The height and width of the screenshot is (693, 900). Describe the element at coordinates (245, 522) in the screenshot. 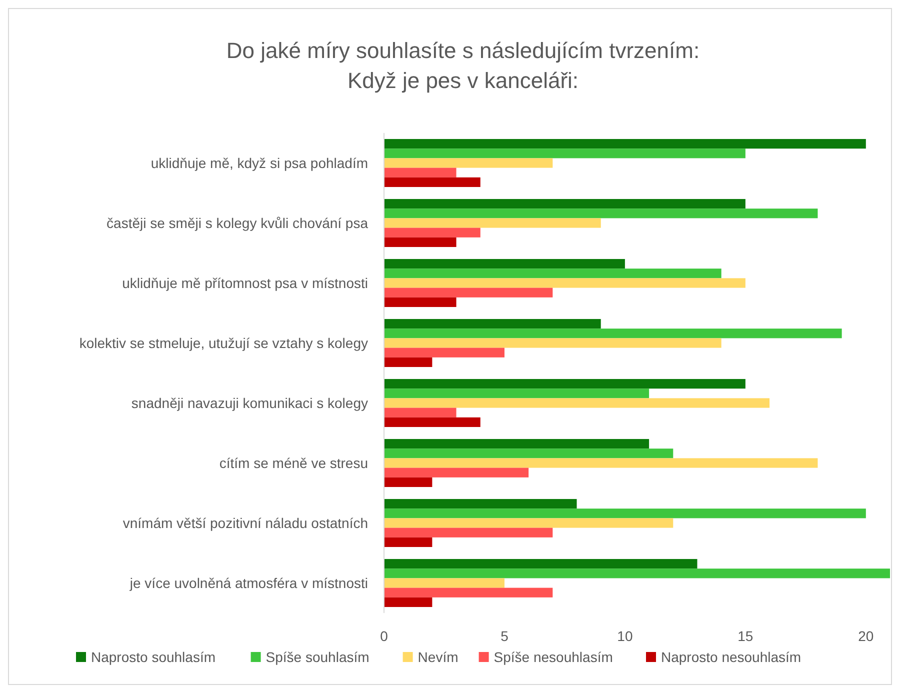

I see `y-tick-label: vnímám větší pozitivní náladu ostatních` at that location.